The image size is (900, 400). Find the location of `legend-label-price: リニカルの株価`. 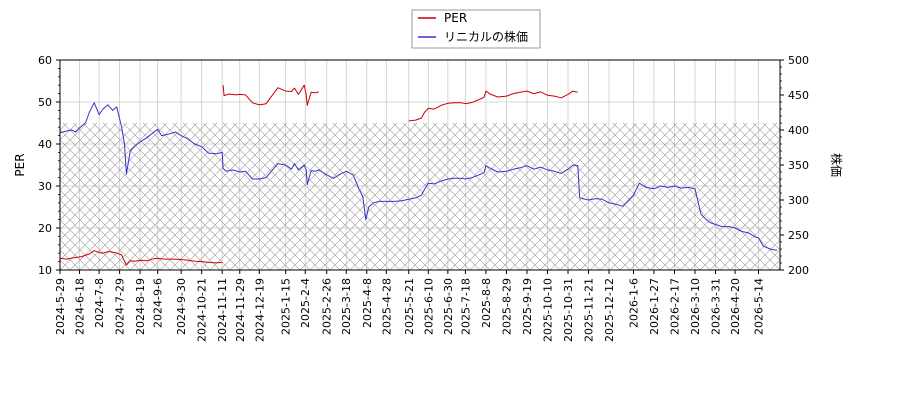

legend-label-price: リニカルの株価 is located at coordinates (486, 36).